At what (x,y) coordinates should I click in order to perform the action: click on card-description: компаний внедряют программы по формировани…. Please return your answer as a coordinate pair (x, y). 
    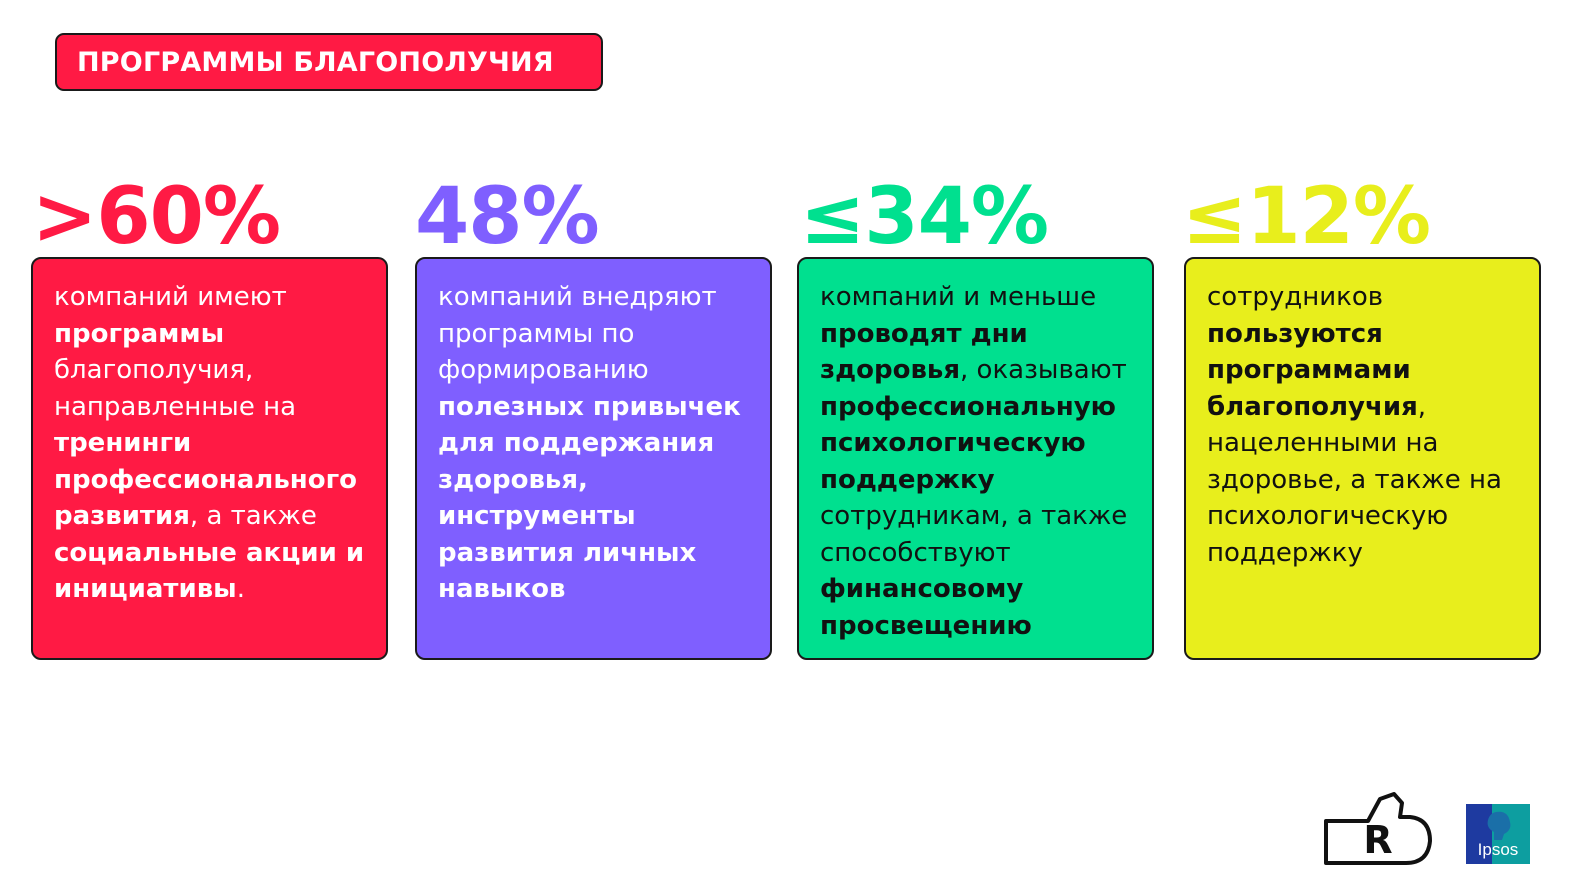
    Looking at the image, I should click on (599, 443).